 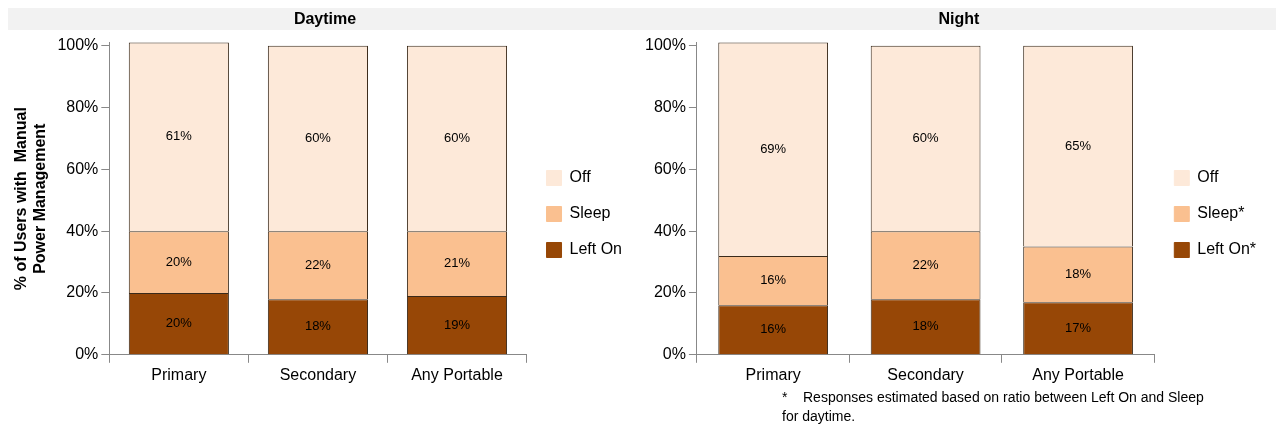 What do you see at coordinates (179, 136) in the screenshot?
I see `data-label: 61%` at bounding box center [179, 136].